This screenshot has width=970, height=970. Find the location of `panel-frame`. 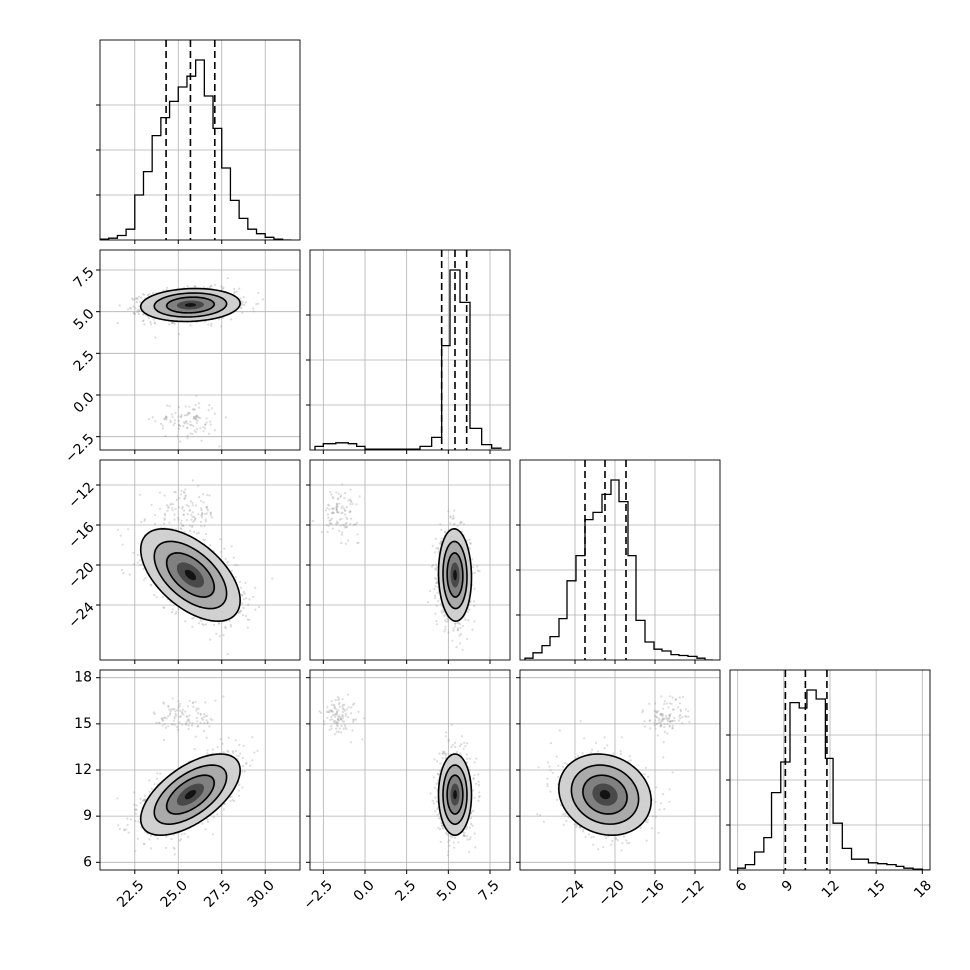

panel-frame is located at coordinates (200, 140).